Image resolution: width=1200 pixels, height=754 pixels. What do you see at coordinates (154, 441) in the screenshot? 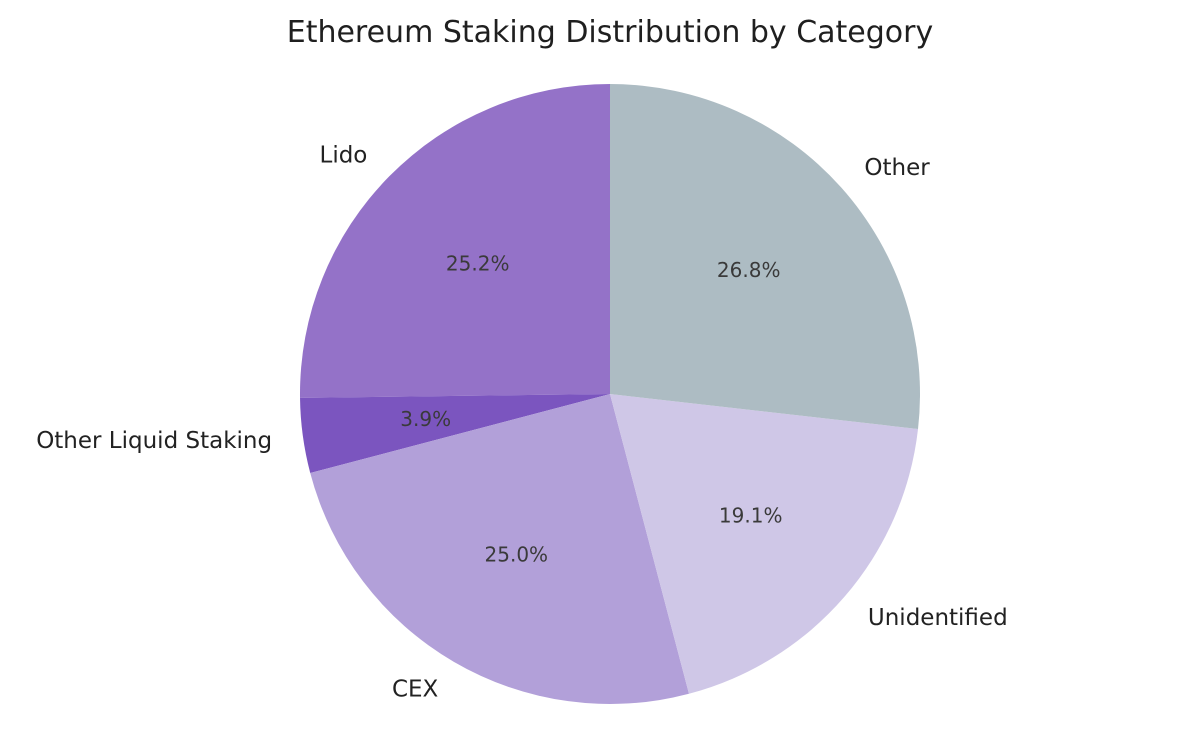
I see `category-label-other-liquid-staking: Other Liquid Staking` at bounding box center [154, 441].